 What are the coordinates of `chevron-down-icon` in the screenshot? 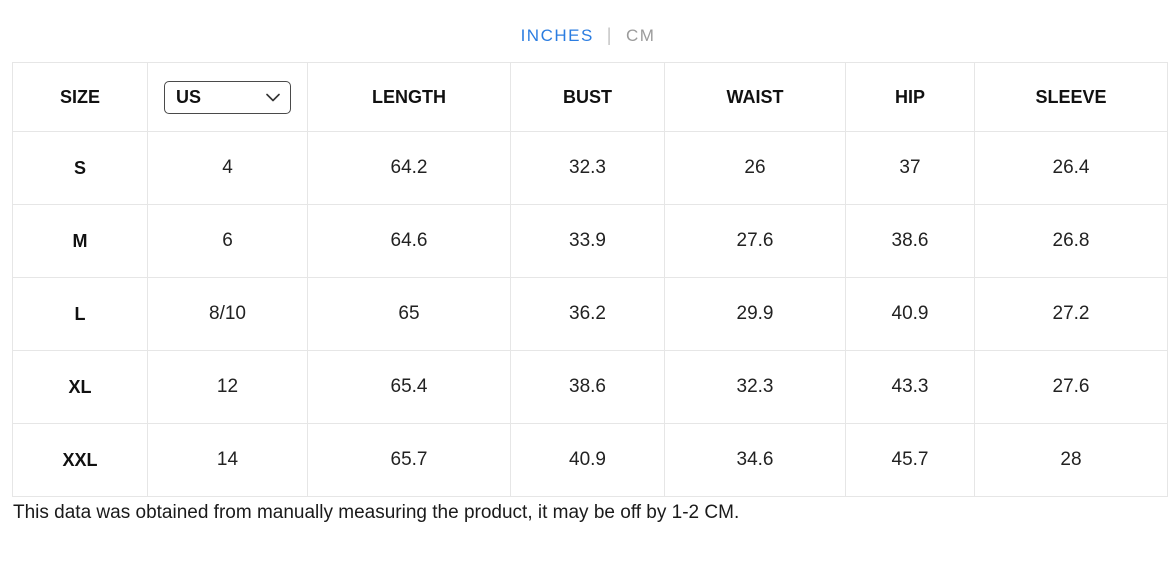 It's located at (273, 97).